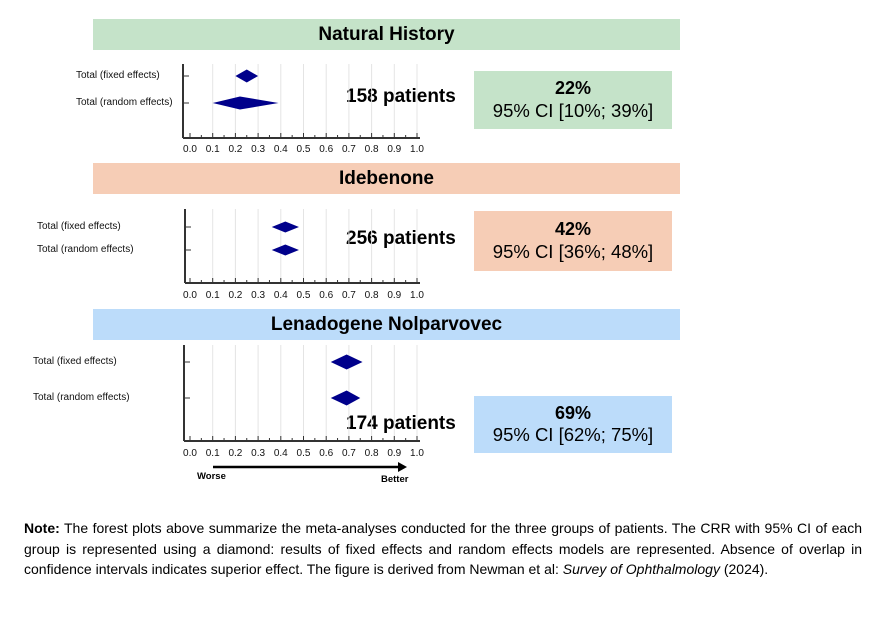  Describe the element at coordinates (303, 255) in the screenshot. I see `forest-plot-1: 0.0 0.1 0.2 0.3 0.4 0.5 0.6 0.7 0.8 0.9 1.0` at that location.